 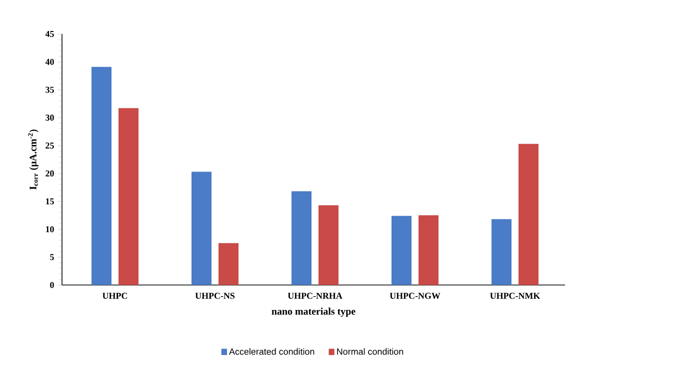 What do you see at coordinates (314, 312) in the screenshot?
I see `x-axis-title: nano materials type` at bounding box center [314, 312].